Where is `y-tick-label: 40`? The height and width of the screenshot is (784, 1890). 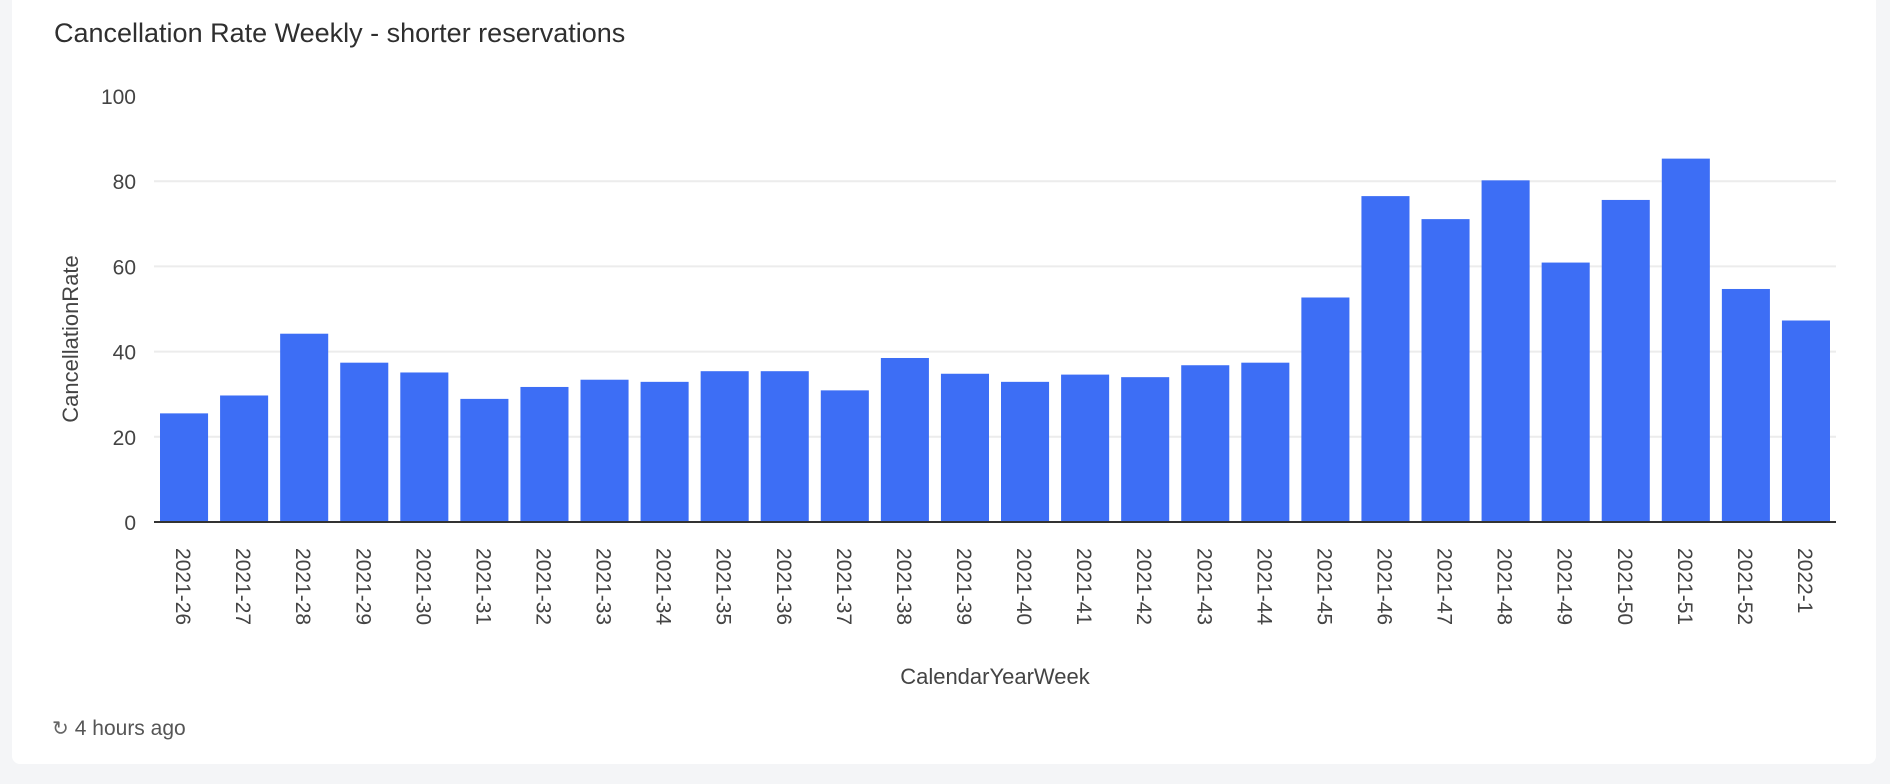 y-tick-label: 40 is located at coordinates (124, 353).